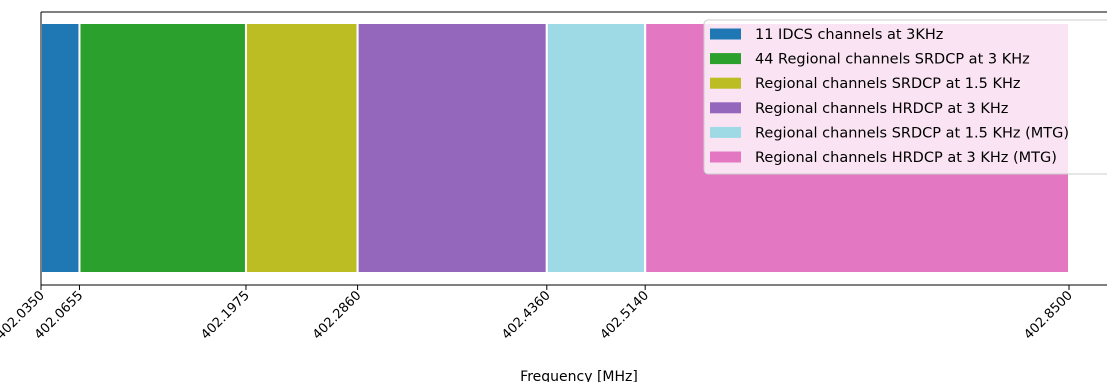  I want to click on legend-label: Regional channels HRDCP at 3 KHz (MTG), so click(906, 158).